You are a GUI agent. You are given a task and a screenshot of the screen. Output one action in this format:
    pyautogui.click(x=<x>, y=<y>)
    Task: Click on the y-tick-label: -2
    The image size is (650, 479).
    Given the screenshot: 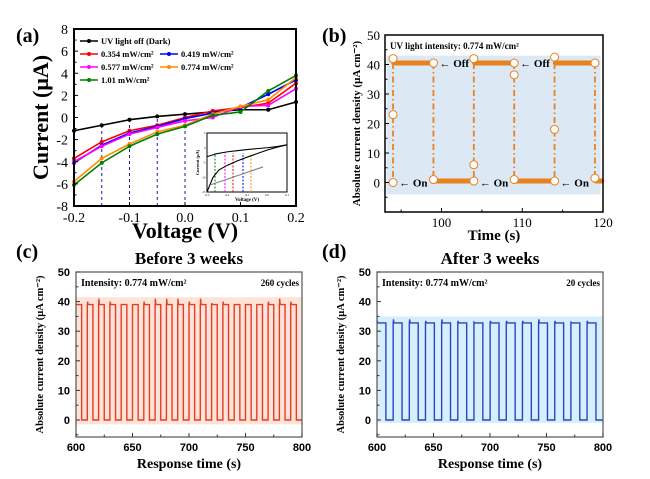 What is the action you would take?
    pyautogui.click(x=62, y=141)
    